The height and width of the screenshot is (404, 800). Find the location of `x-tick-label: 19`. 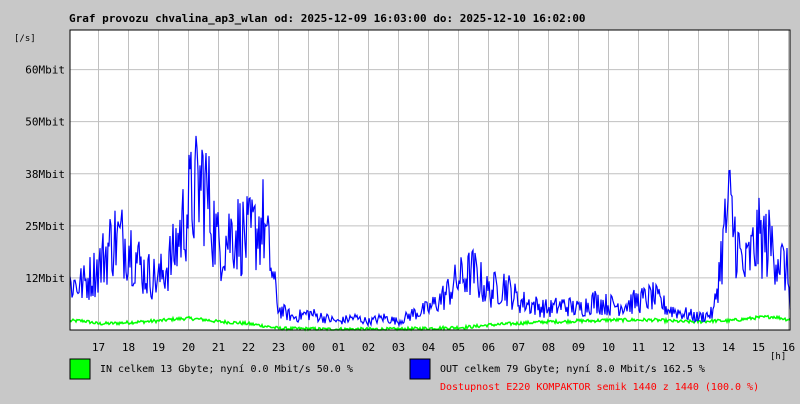

x-tick-label: 19 is located at coordinates (158, 347).